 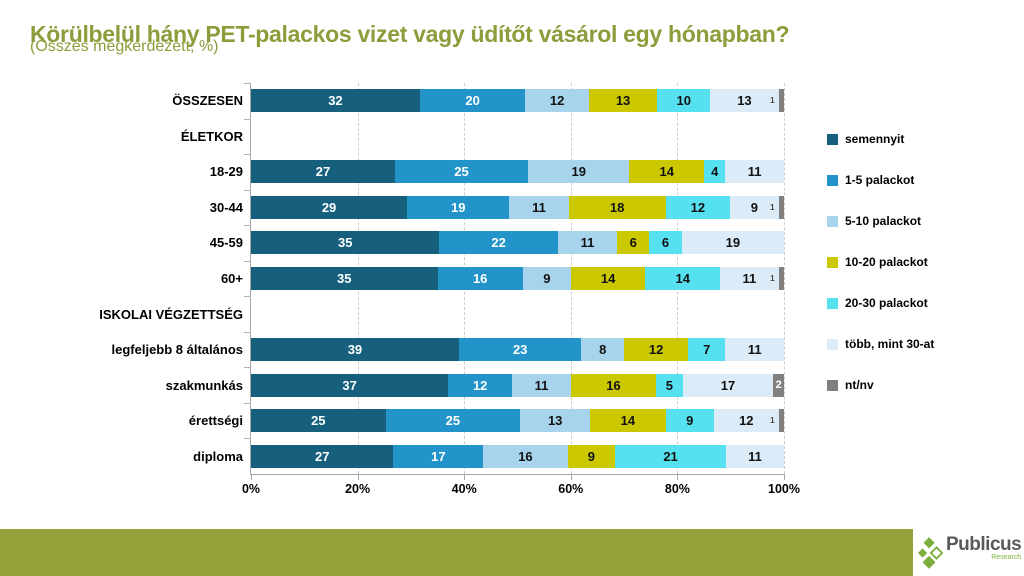 I want to click on row-label: szakmunkás, so click(x=204, y=385).